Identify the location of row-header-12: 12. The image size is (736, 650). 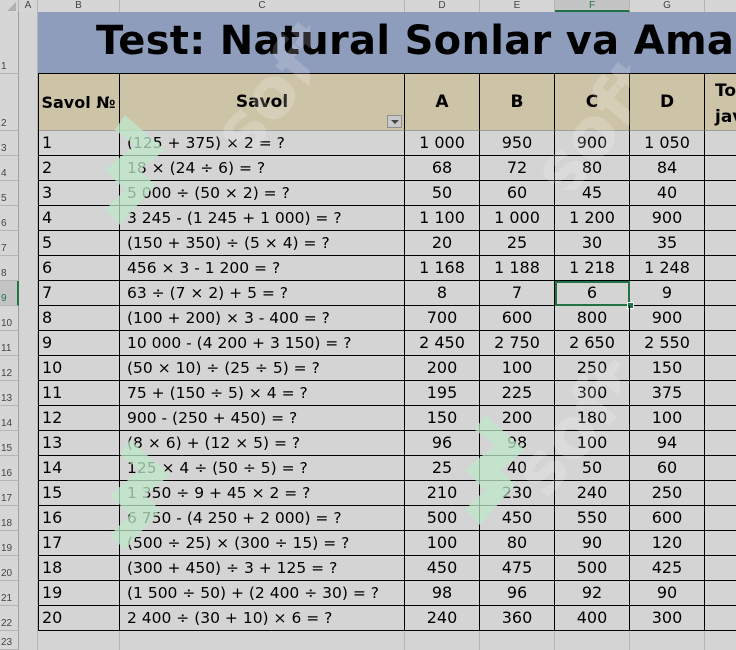
(9, 368).